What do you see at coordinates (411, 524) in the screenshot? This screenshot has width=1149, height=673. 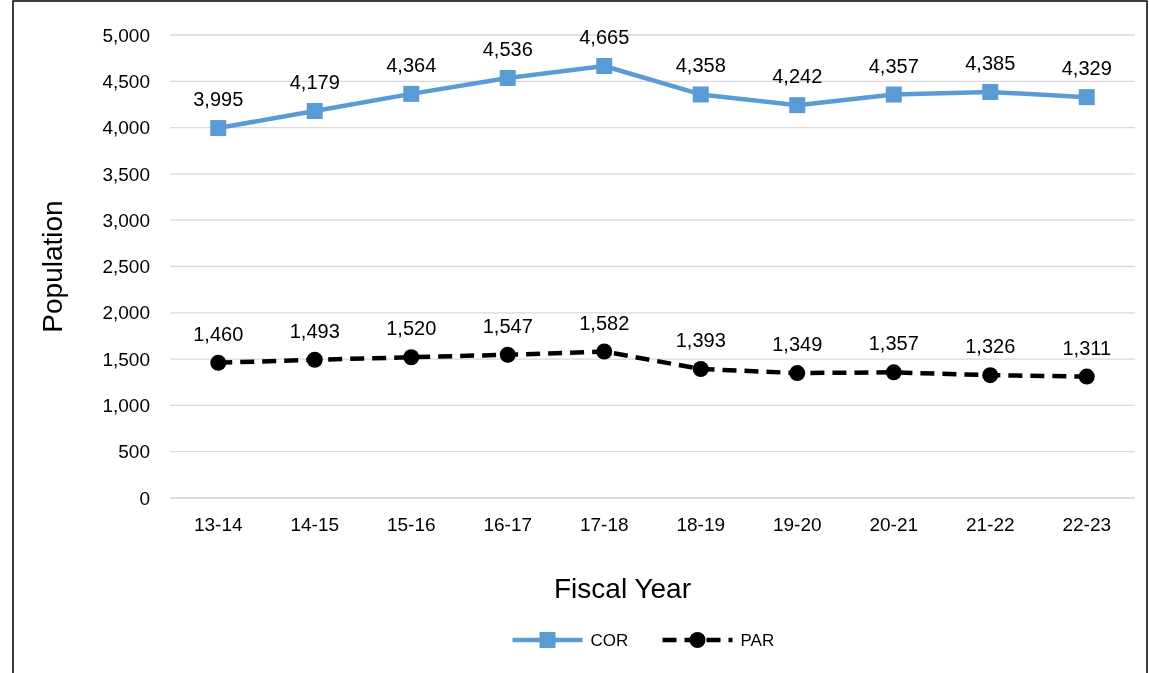 I see `x-tick-label: 15-16` at bounding box center [411, 524].